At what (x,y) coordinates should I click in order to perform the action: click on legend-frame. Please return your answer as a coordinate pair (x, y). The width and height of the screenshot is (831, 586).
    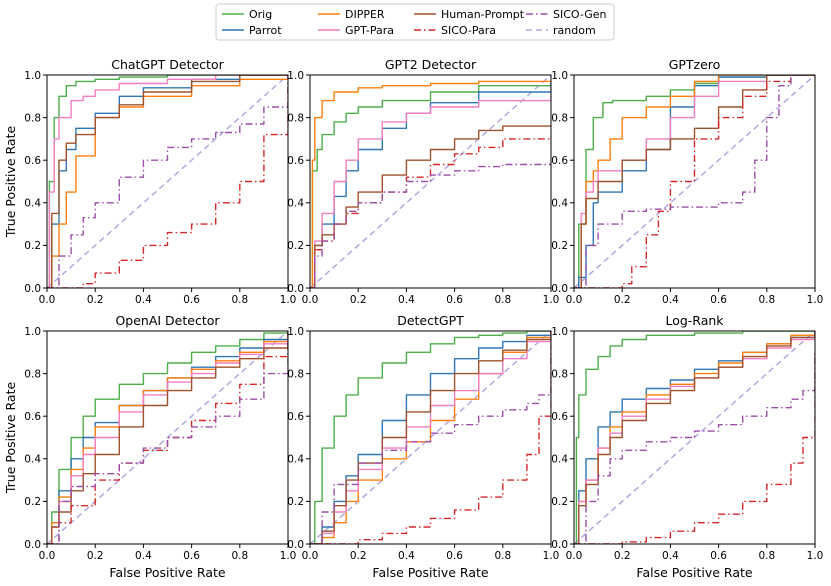
    Looking at the image, I should click on (415, 22).